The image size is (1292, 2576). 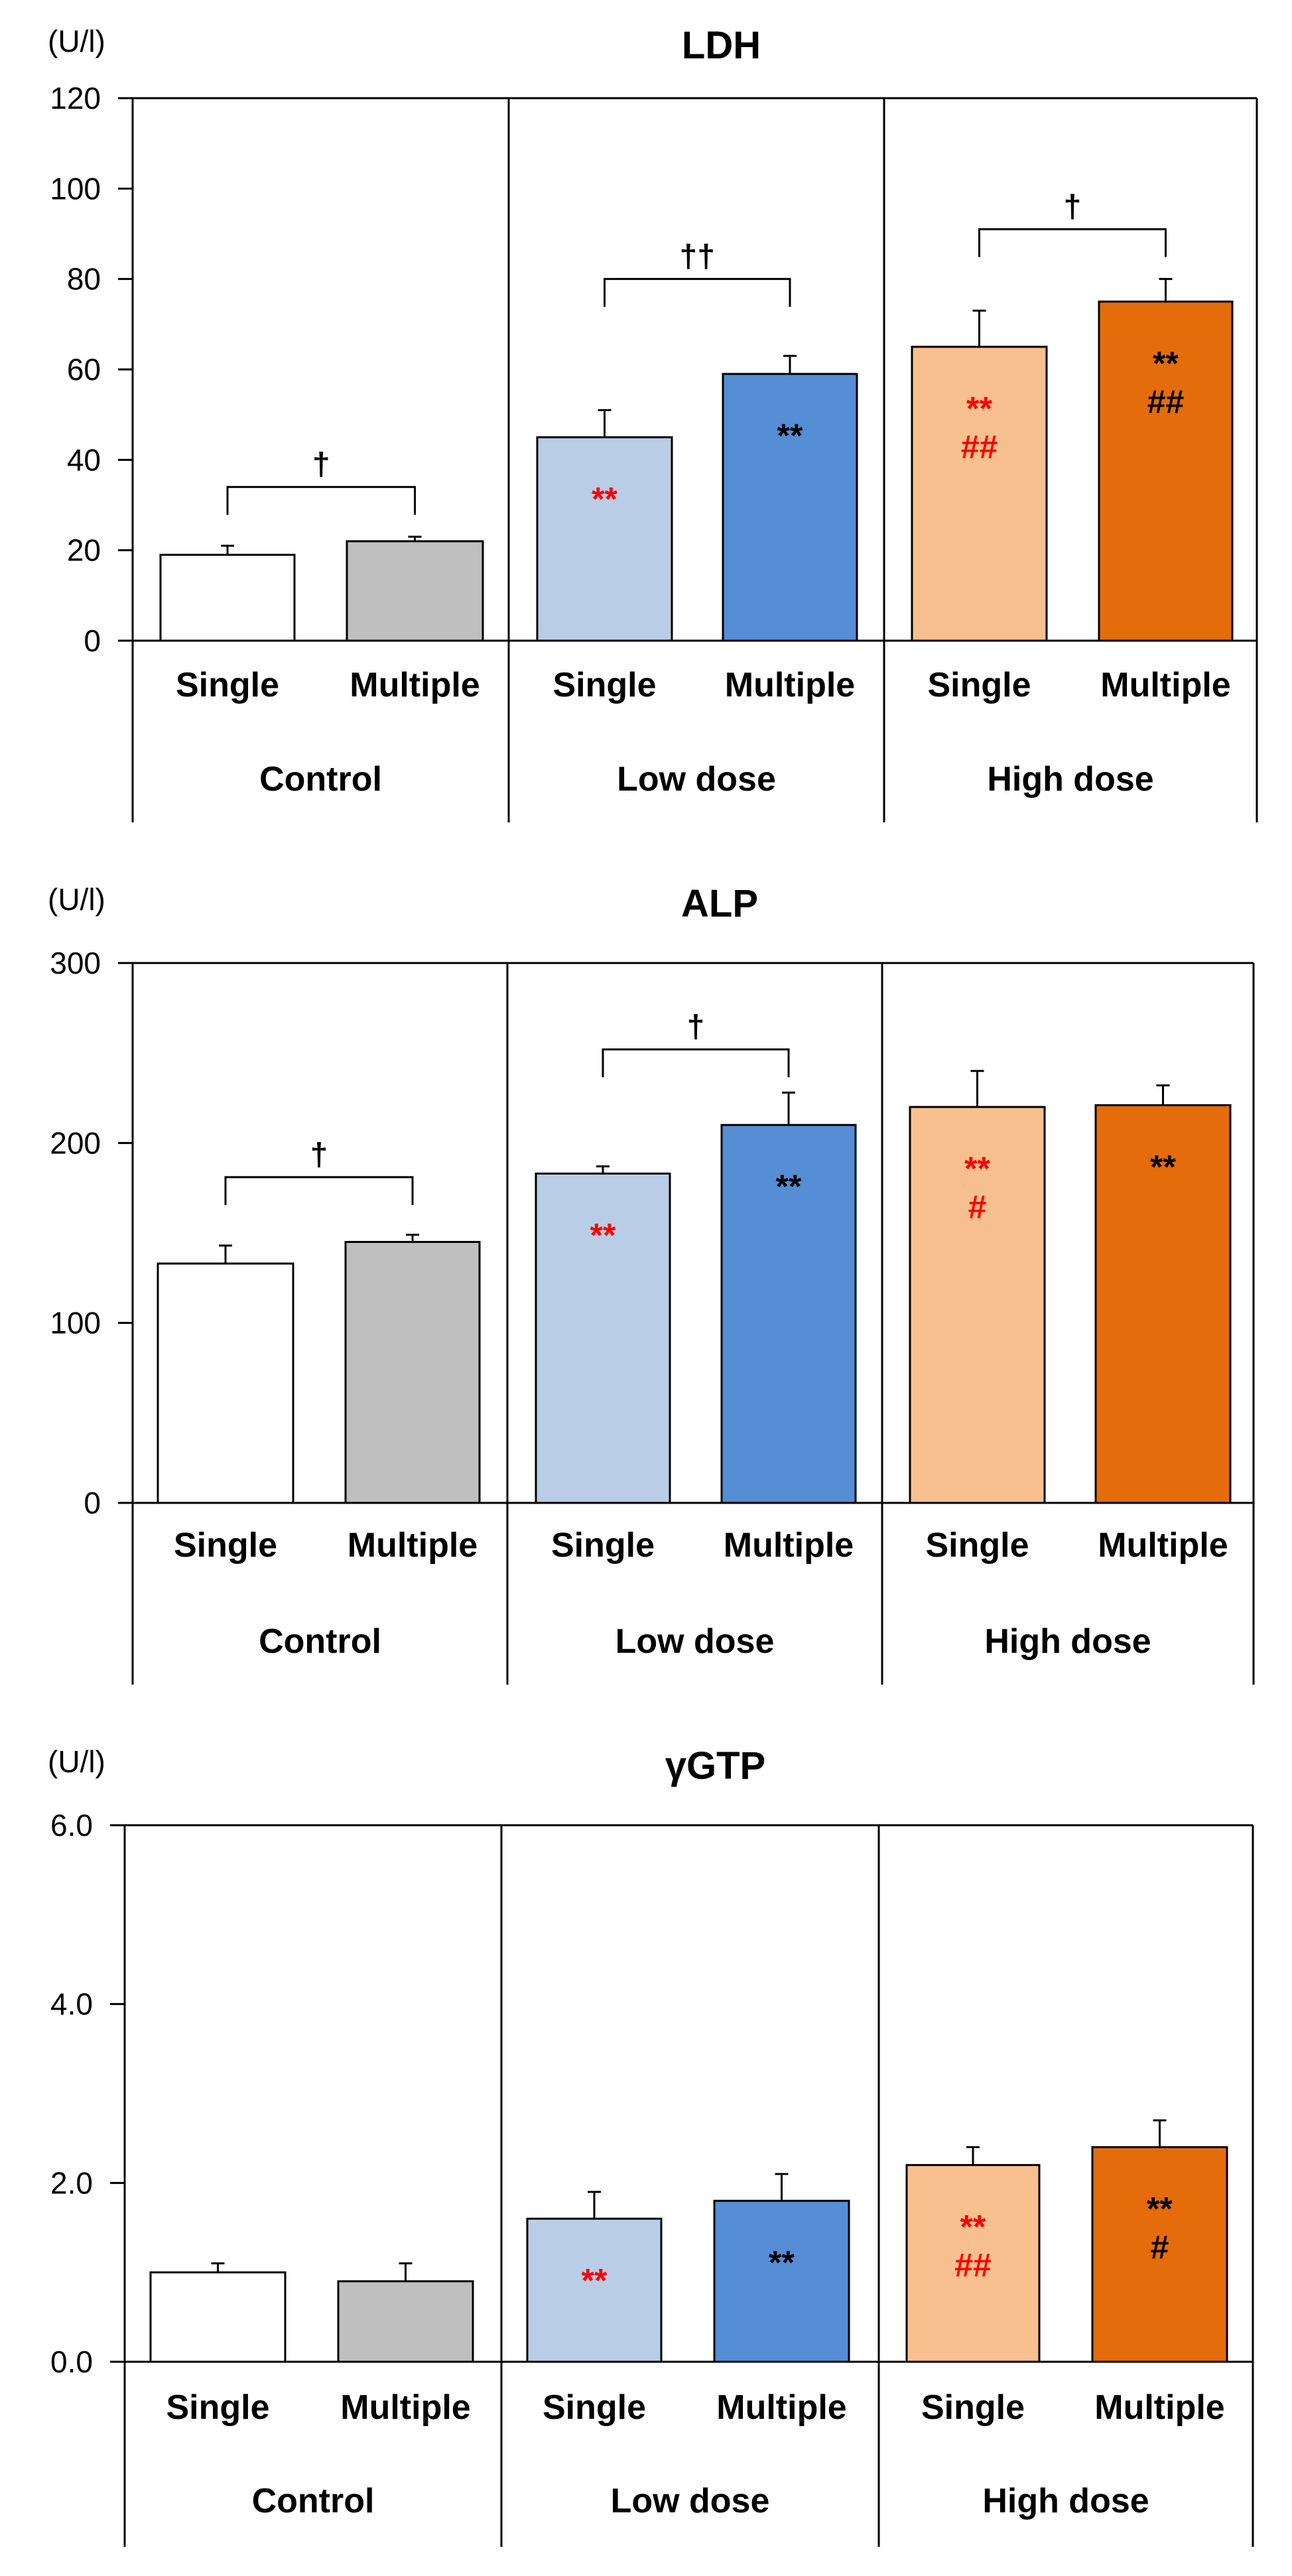 What do you see at coordinates (75, 98) in the screenshot?
I see `y-tick-label: 120` at bounding box center [75, 98].